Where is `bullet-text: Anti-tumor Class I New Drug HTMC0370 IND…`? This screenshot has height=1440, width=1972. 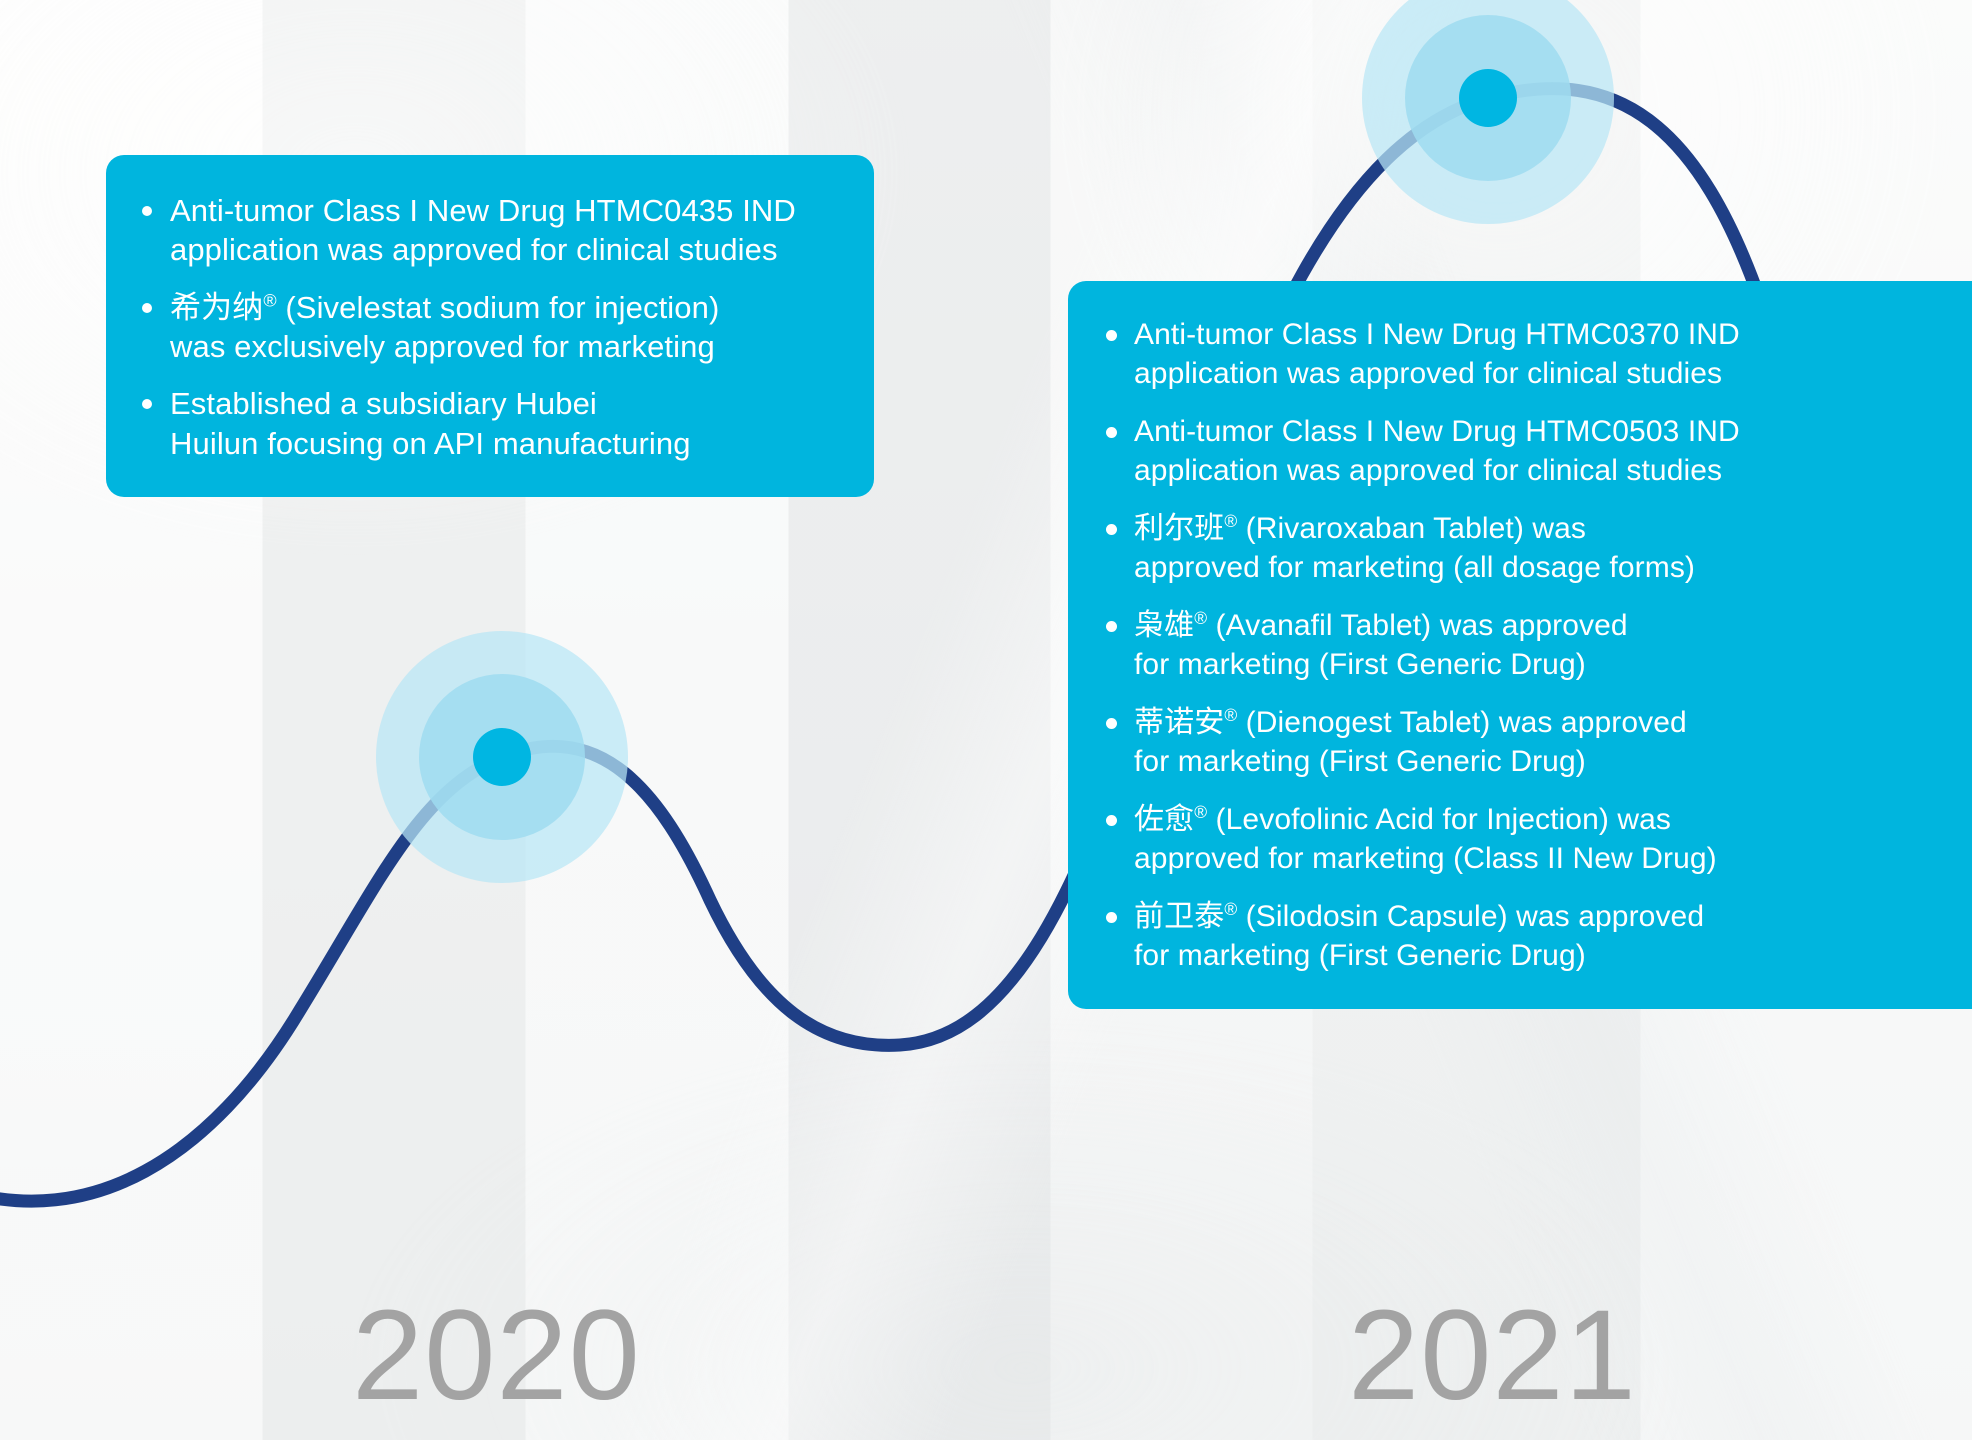
bullet-text: Anti-tumor Class I New Drug HTMC0370 IND… is located at coordinates (1437, 354).